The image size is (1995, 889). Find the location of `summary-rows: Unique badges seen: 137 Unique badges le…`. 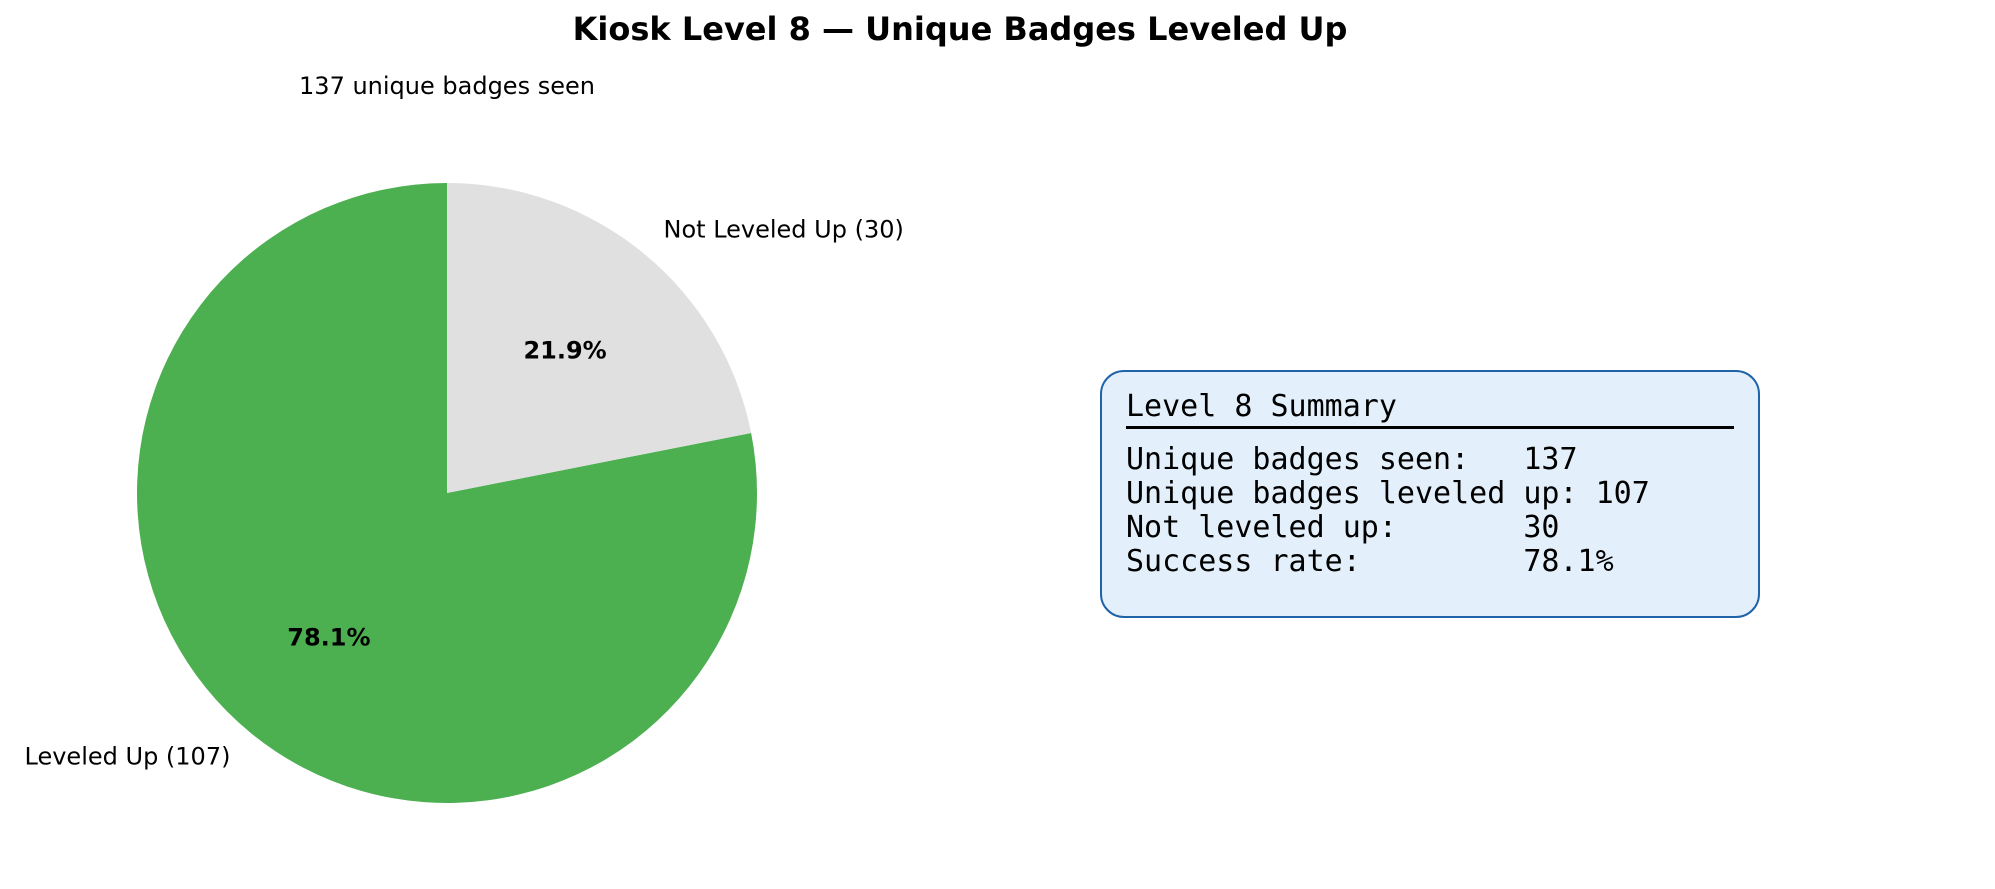

summary-rows: Unique badges seen: 137 Unique badges le… is located at coordinates (1430, 511).